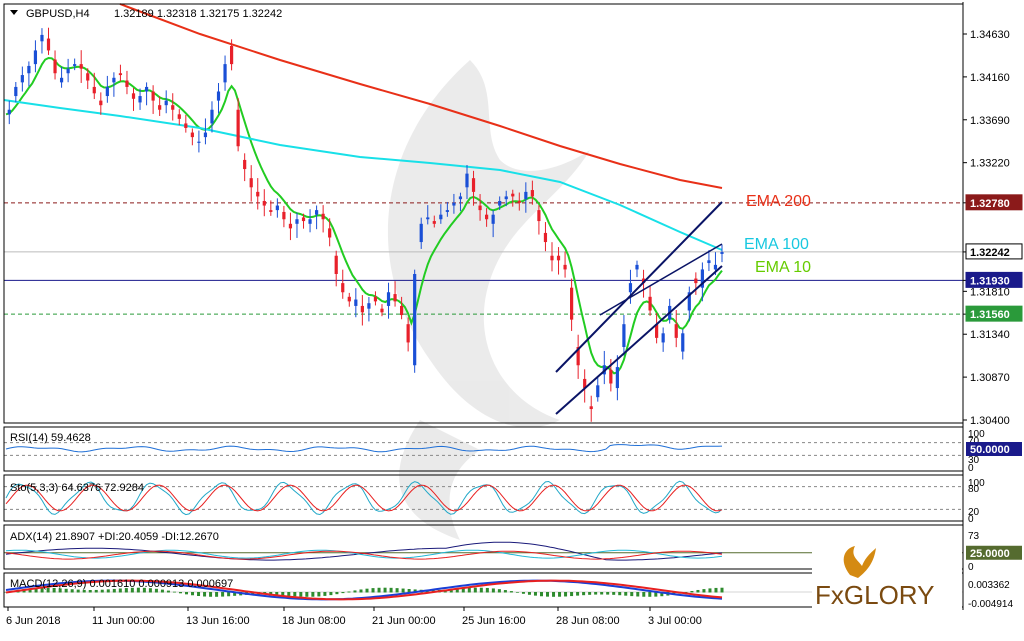 This screenshot has width=1024, height=641. I want to click on price-level-box, so click(994, 202).